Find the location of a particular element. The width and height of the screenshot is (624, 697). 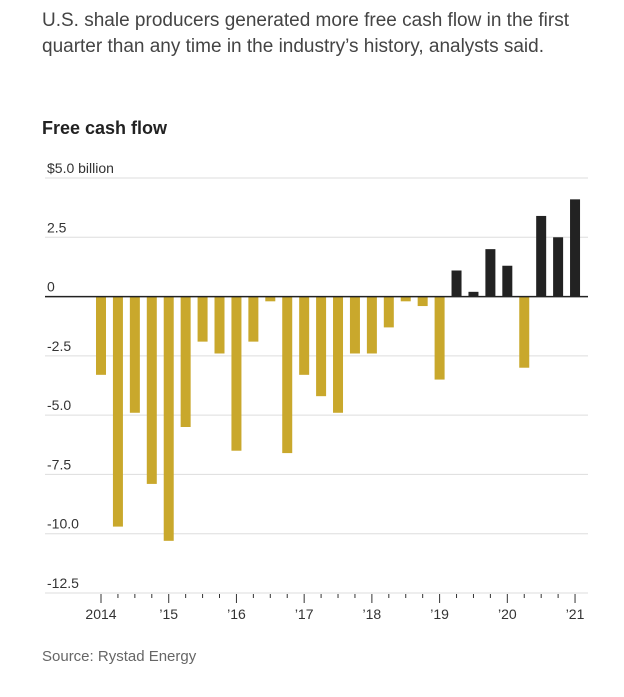

y-tick-label: $5.0 billion is located at coordinates (80, 168).